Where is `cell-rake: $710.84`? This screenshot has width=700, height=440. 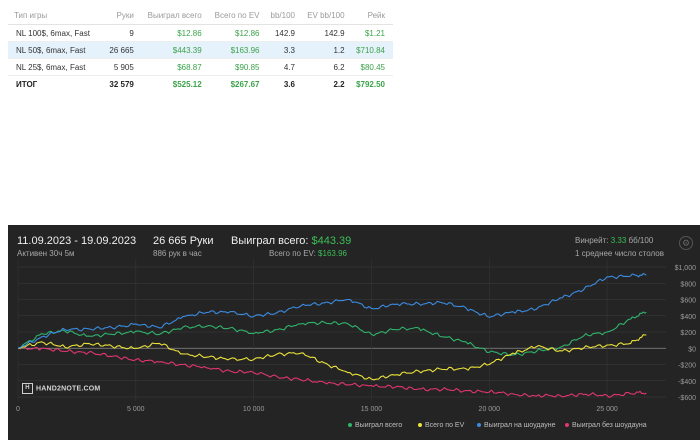 cell-rake: $710.84 is located at coordinates (372, 50).